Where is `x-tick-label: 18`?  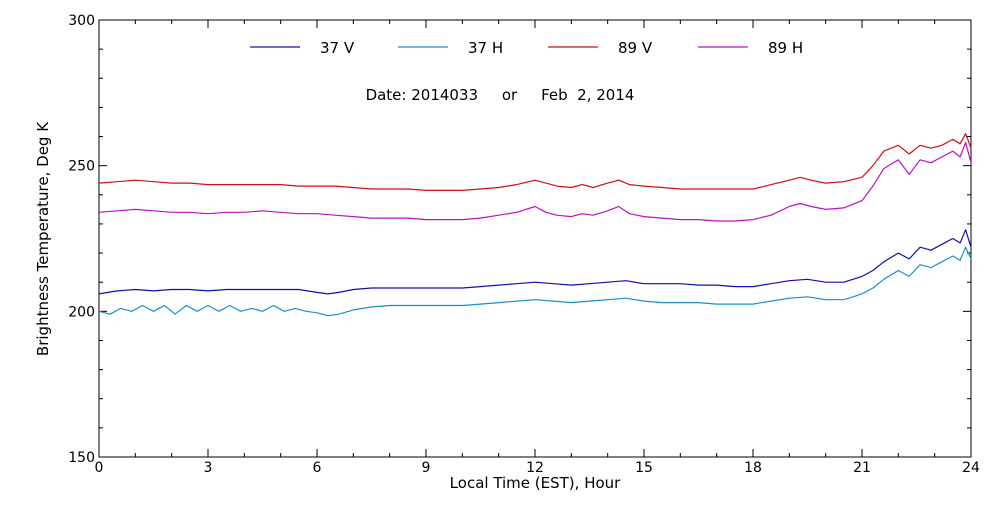
x-tick-label: 18 is located at coordinates (753, 468).